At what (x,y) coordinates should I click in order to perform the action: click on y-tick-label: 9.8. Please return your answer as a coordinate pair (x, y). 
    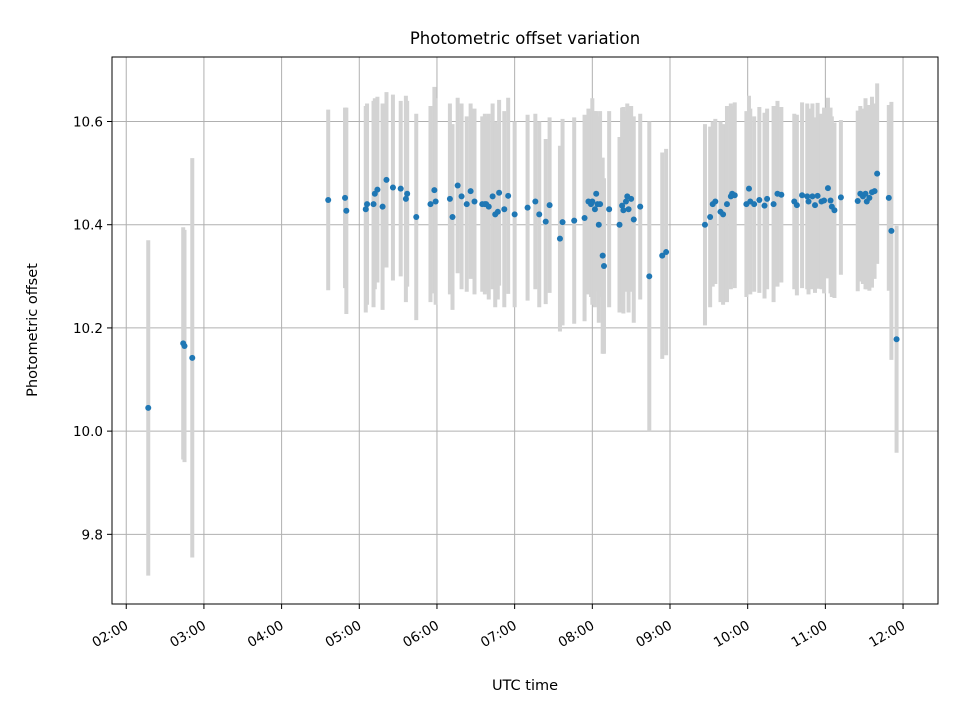
    Looking at the image, I should click on (92, 535).